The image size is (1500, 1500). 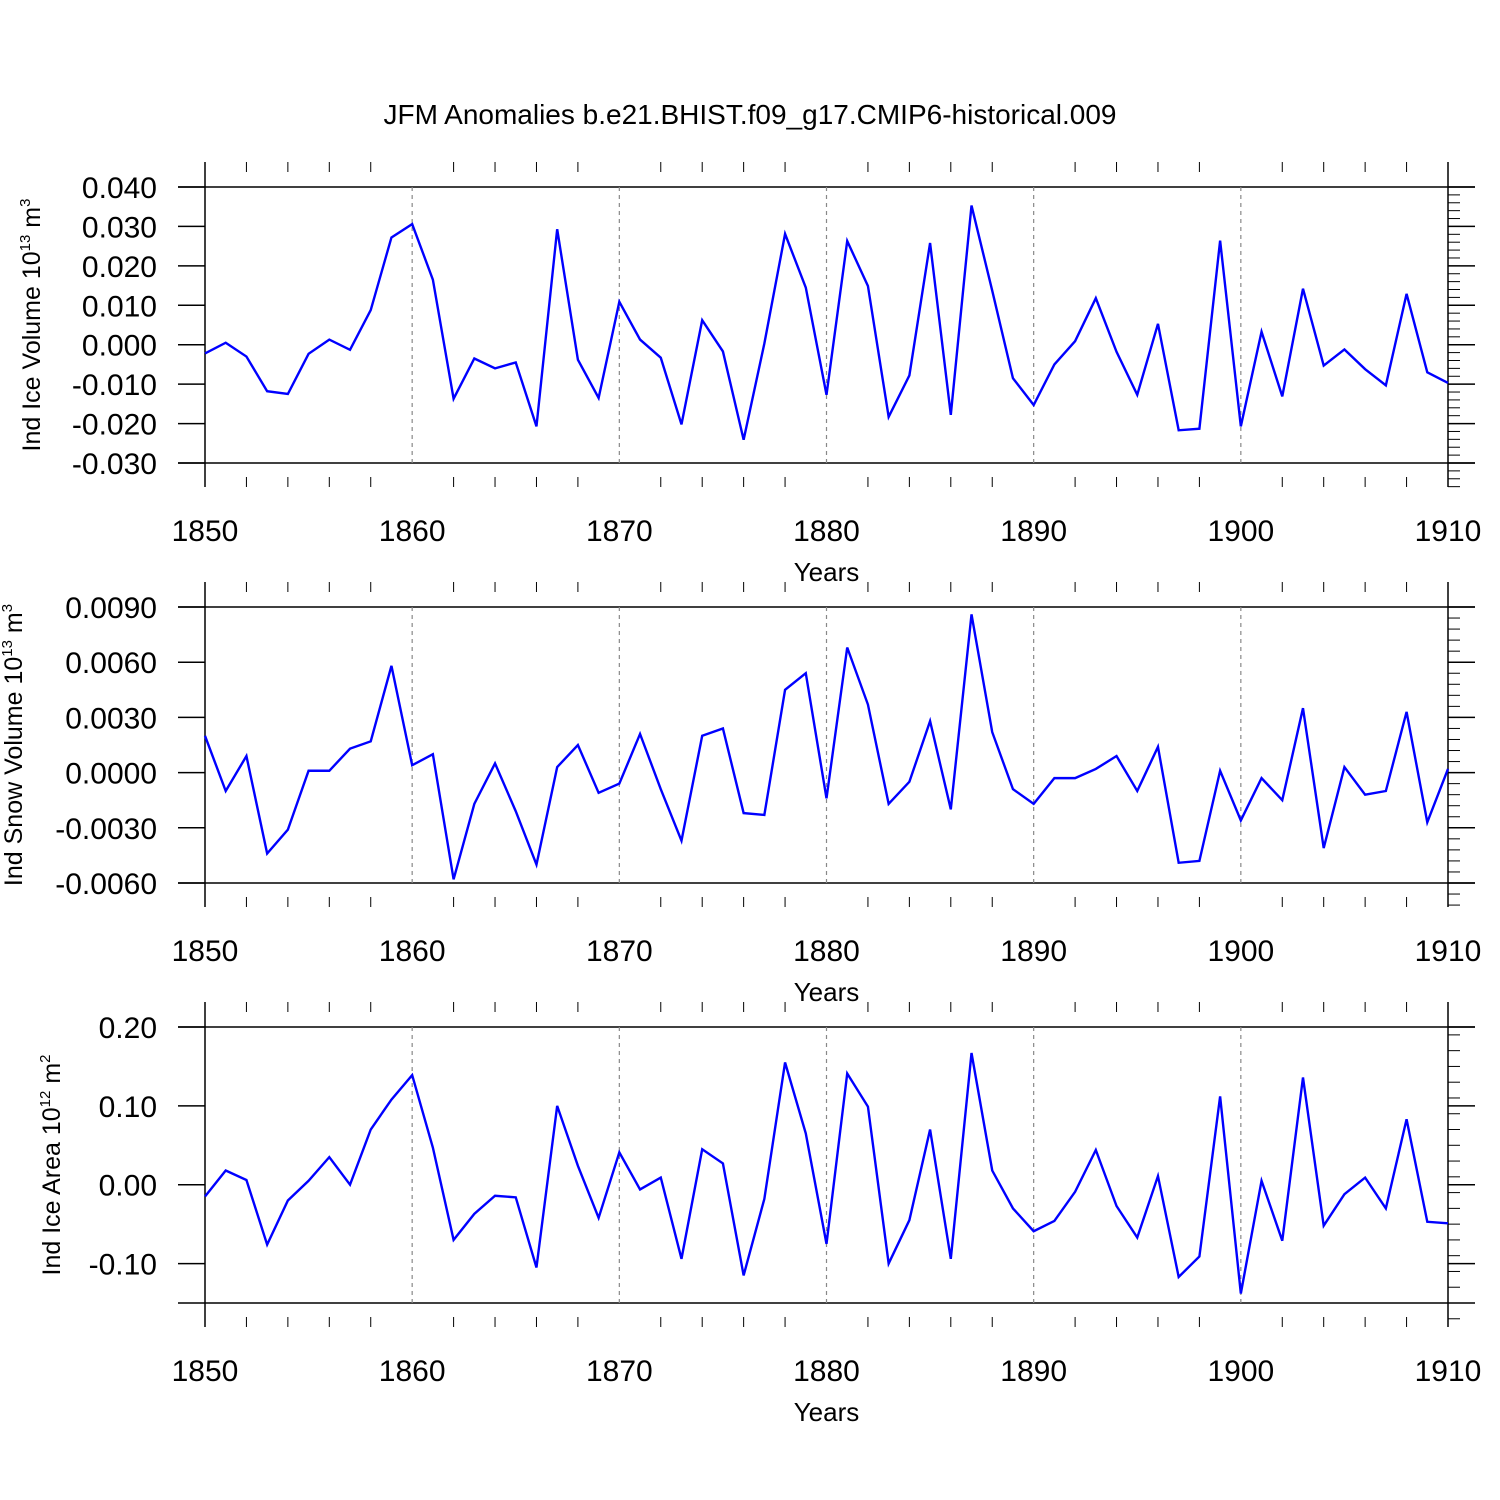 I want to click on y-tick-label: 0.0000, so click(x=111, y=774).